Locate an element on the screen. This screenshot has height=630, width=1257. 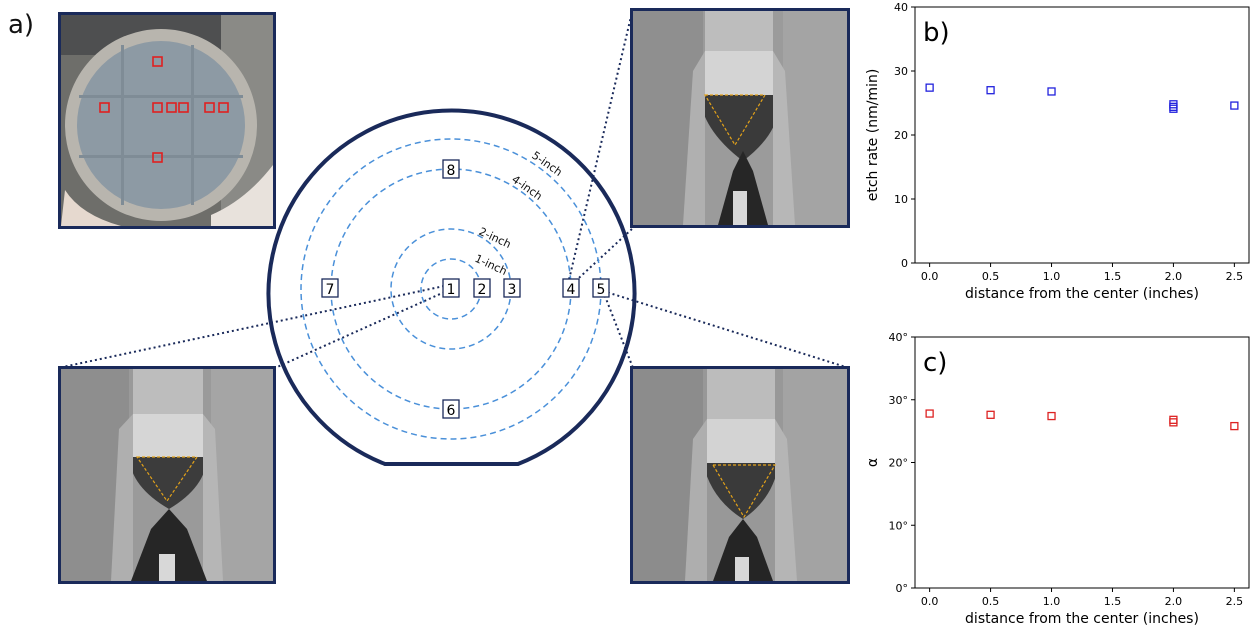
y-tick-label: 30° is located at coordinates (899, 400).